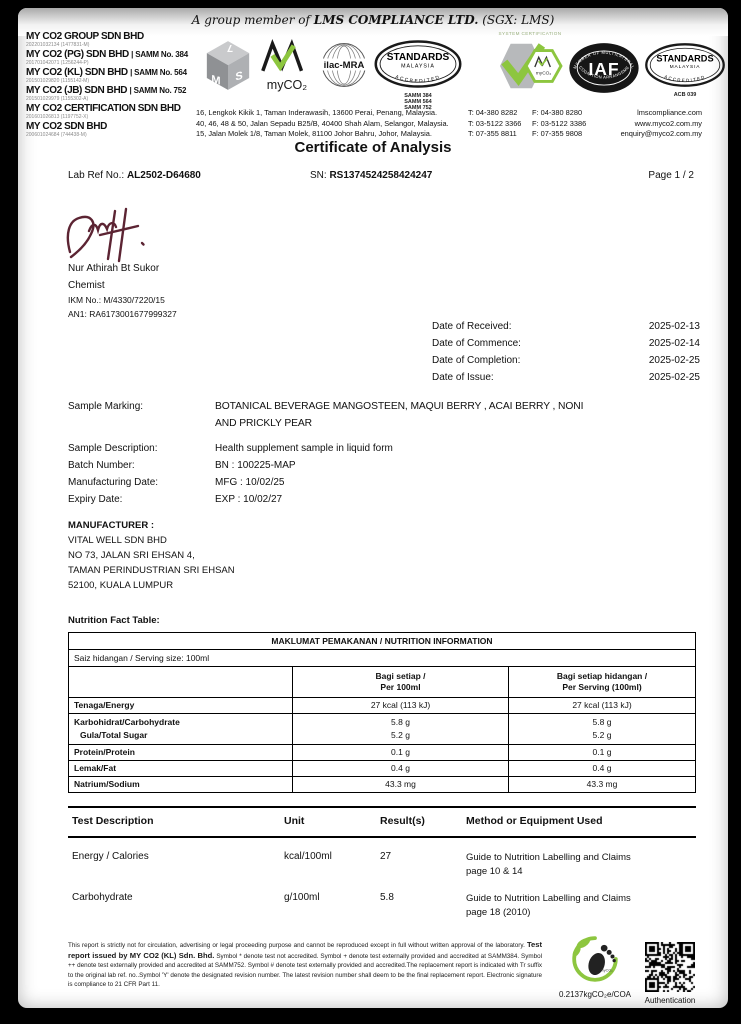  Describe the element at coordinates (400, 752) in the screenshot. I see `per100-value: 0.1 g` at that location.